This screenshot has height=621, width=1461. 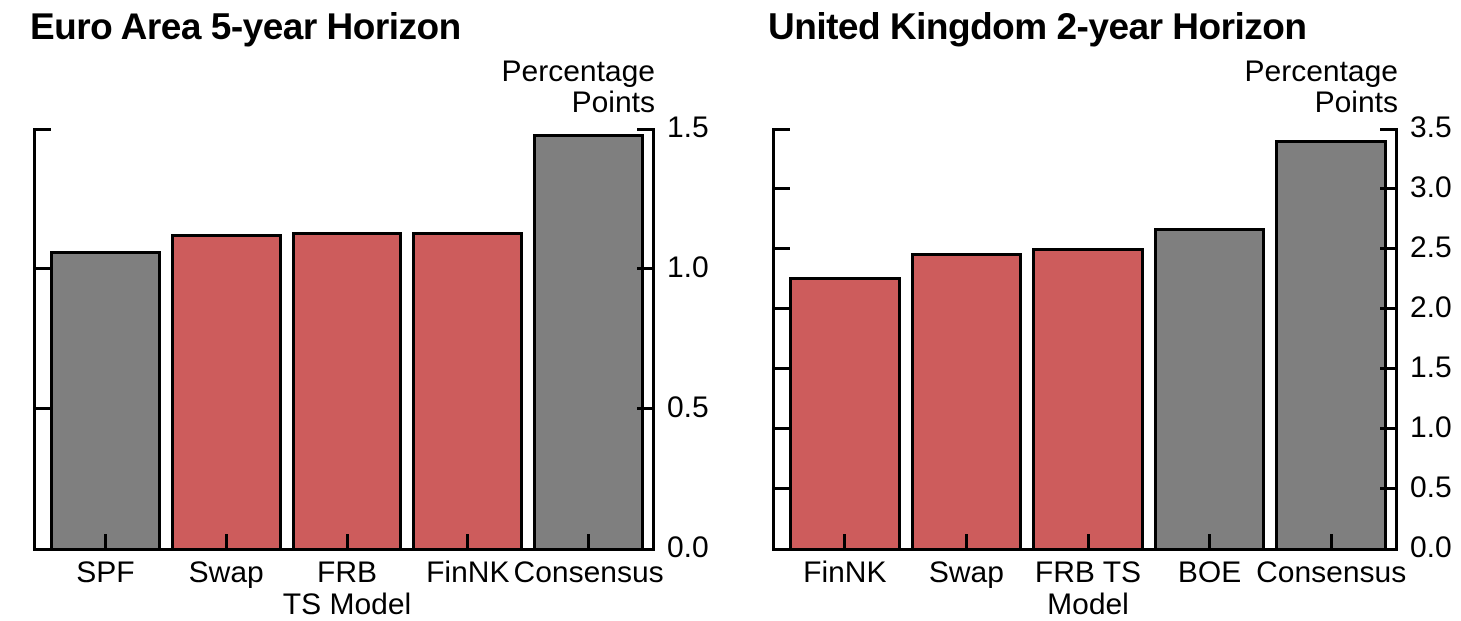 I want to click on category-label-frb-ts-model: FRB TS, so click(x=1088, y=572).